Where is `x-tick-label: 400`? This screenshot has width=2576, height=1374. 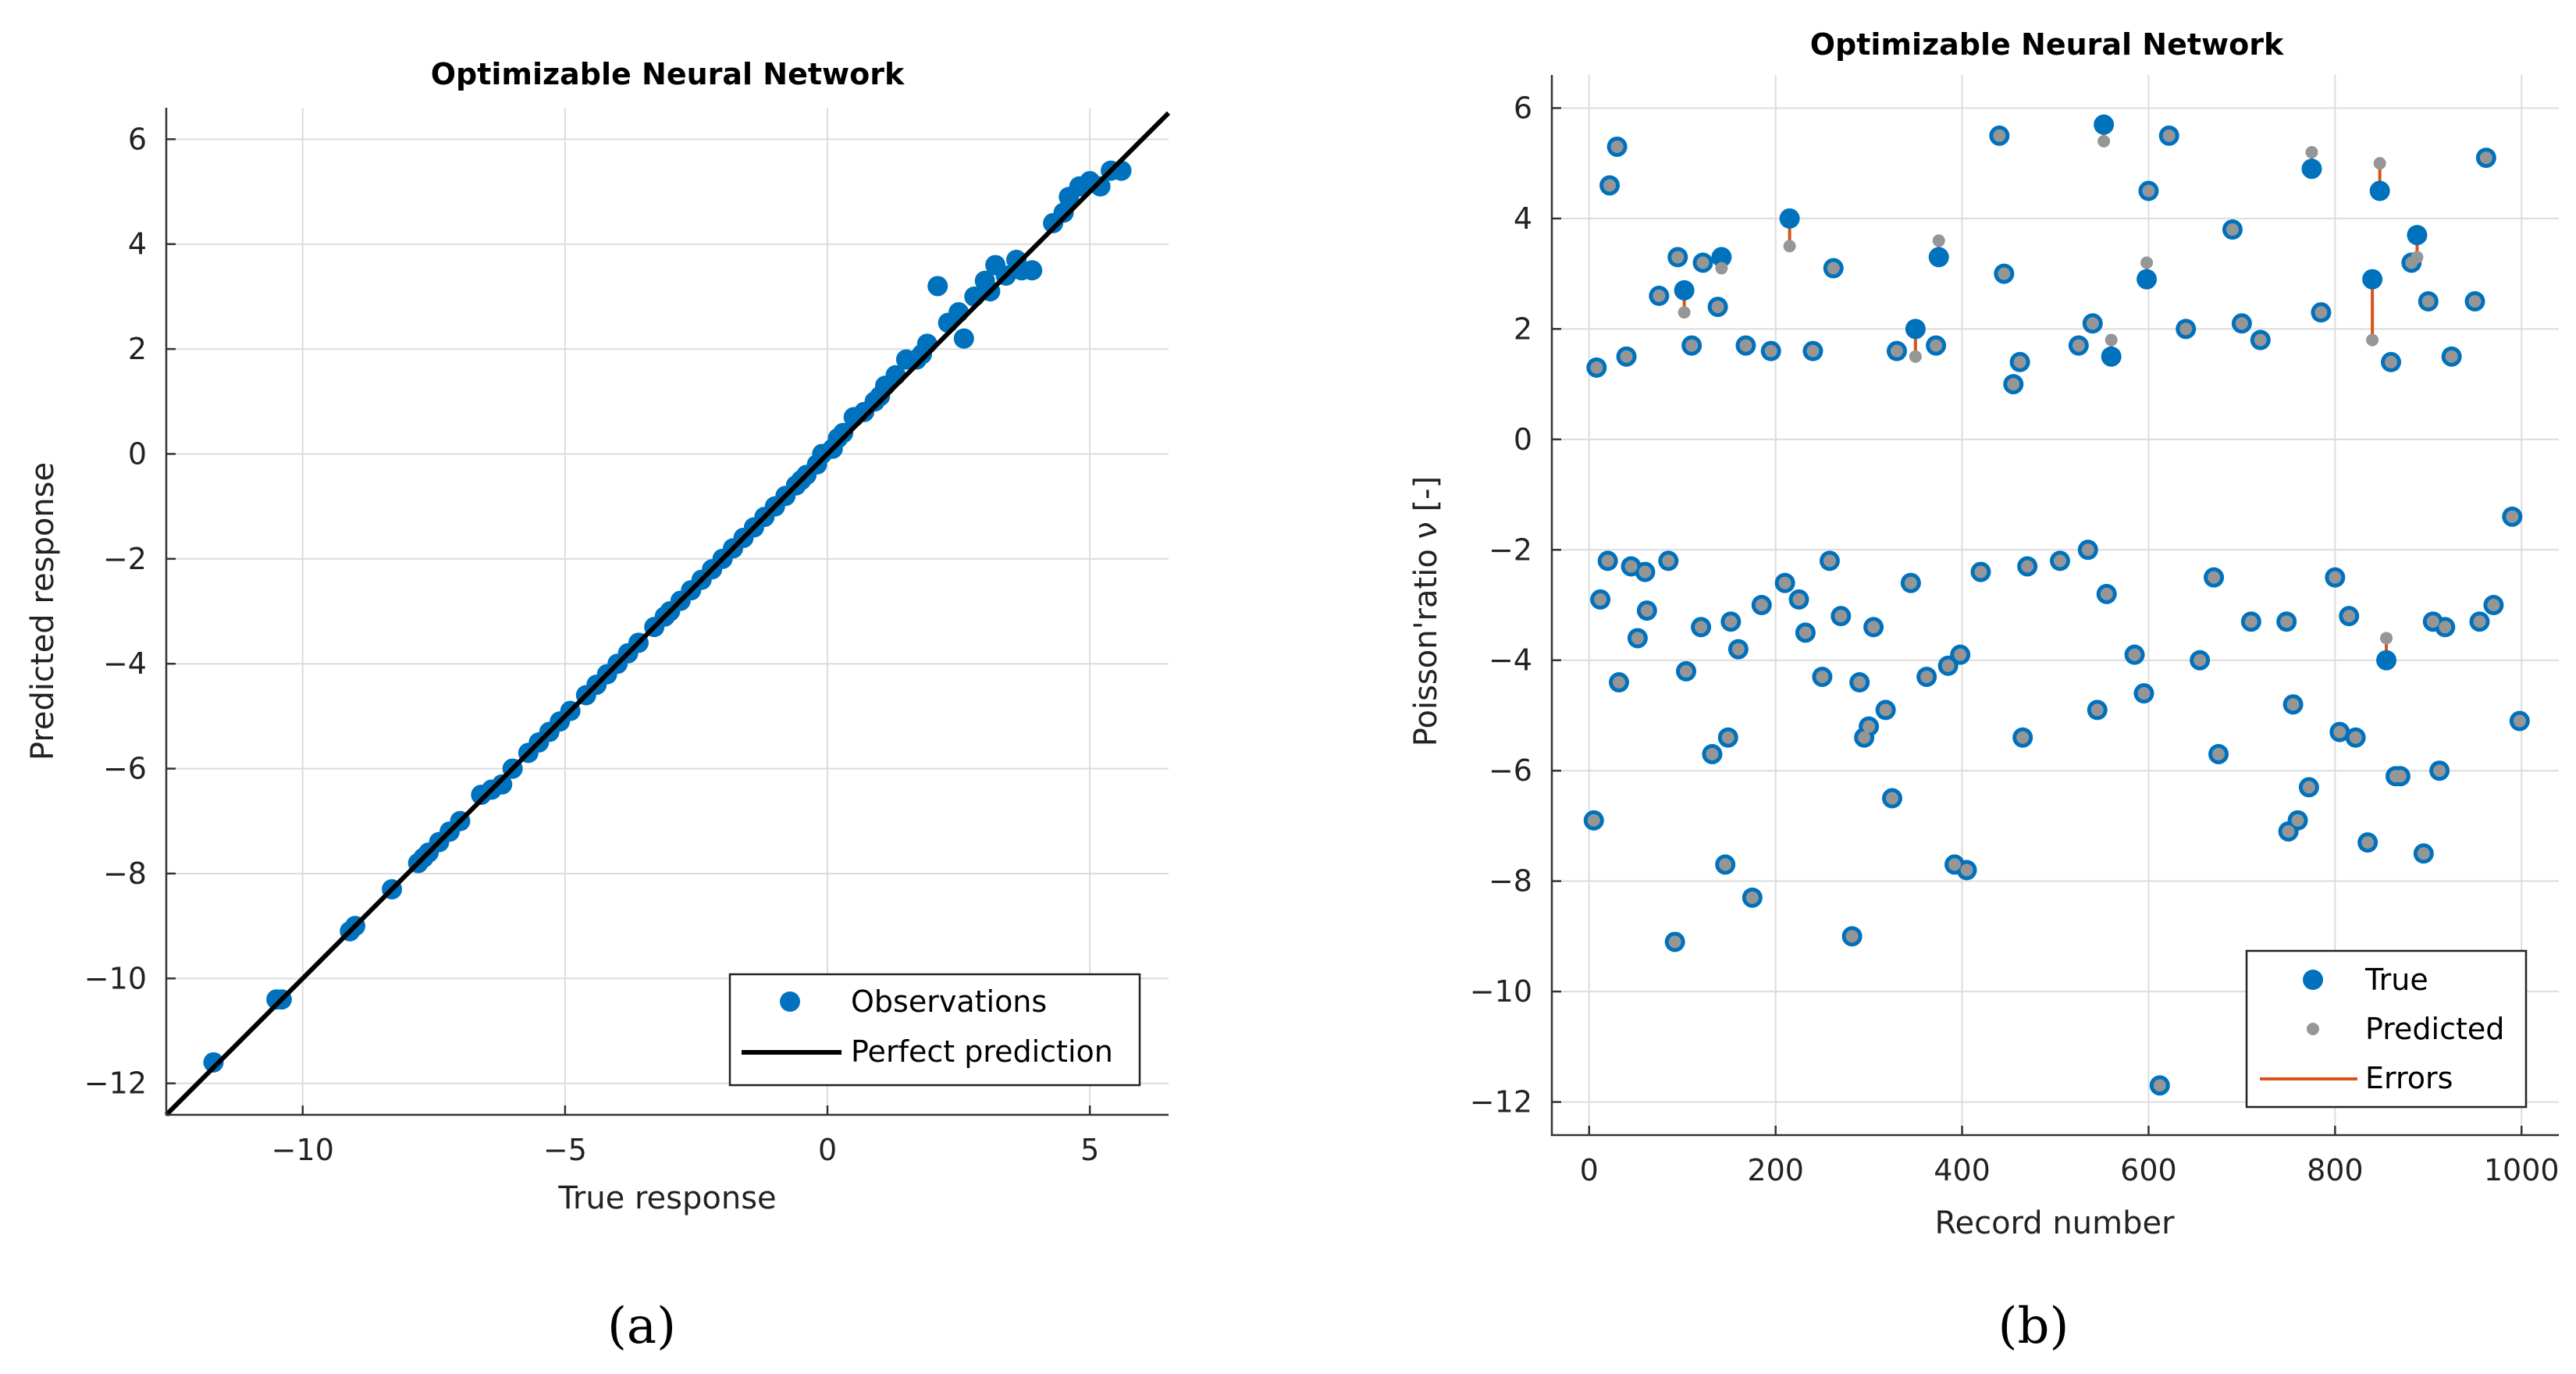
x-tick-label: 400 is located at coordinates (1962, 1170).